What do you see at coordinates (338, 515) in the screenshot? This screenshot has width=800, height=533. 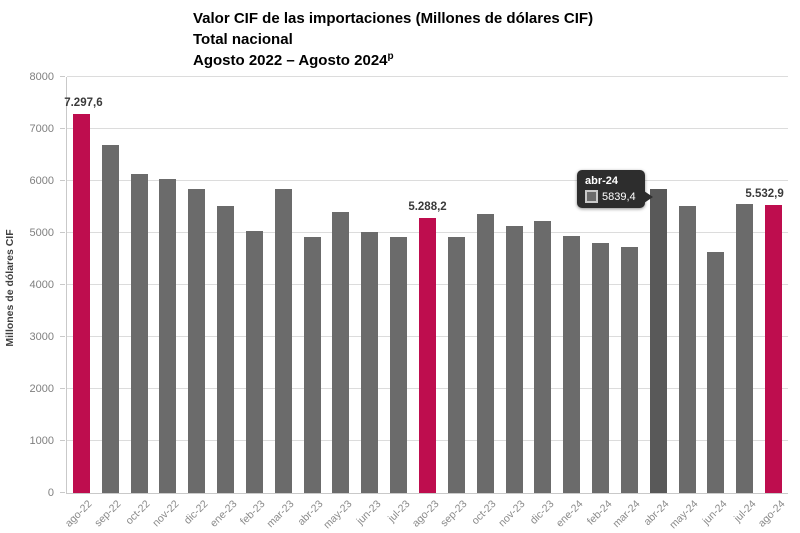 I see `x-tick-label-may-23: may-23` at bounding box center [338, 515].